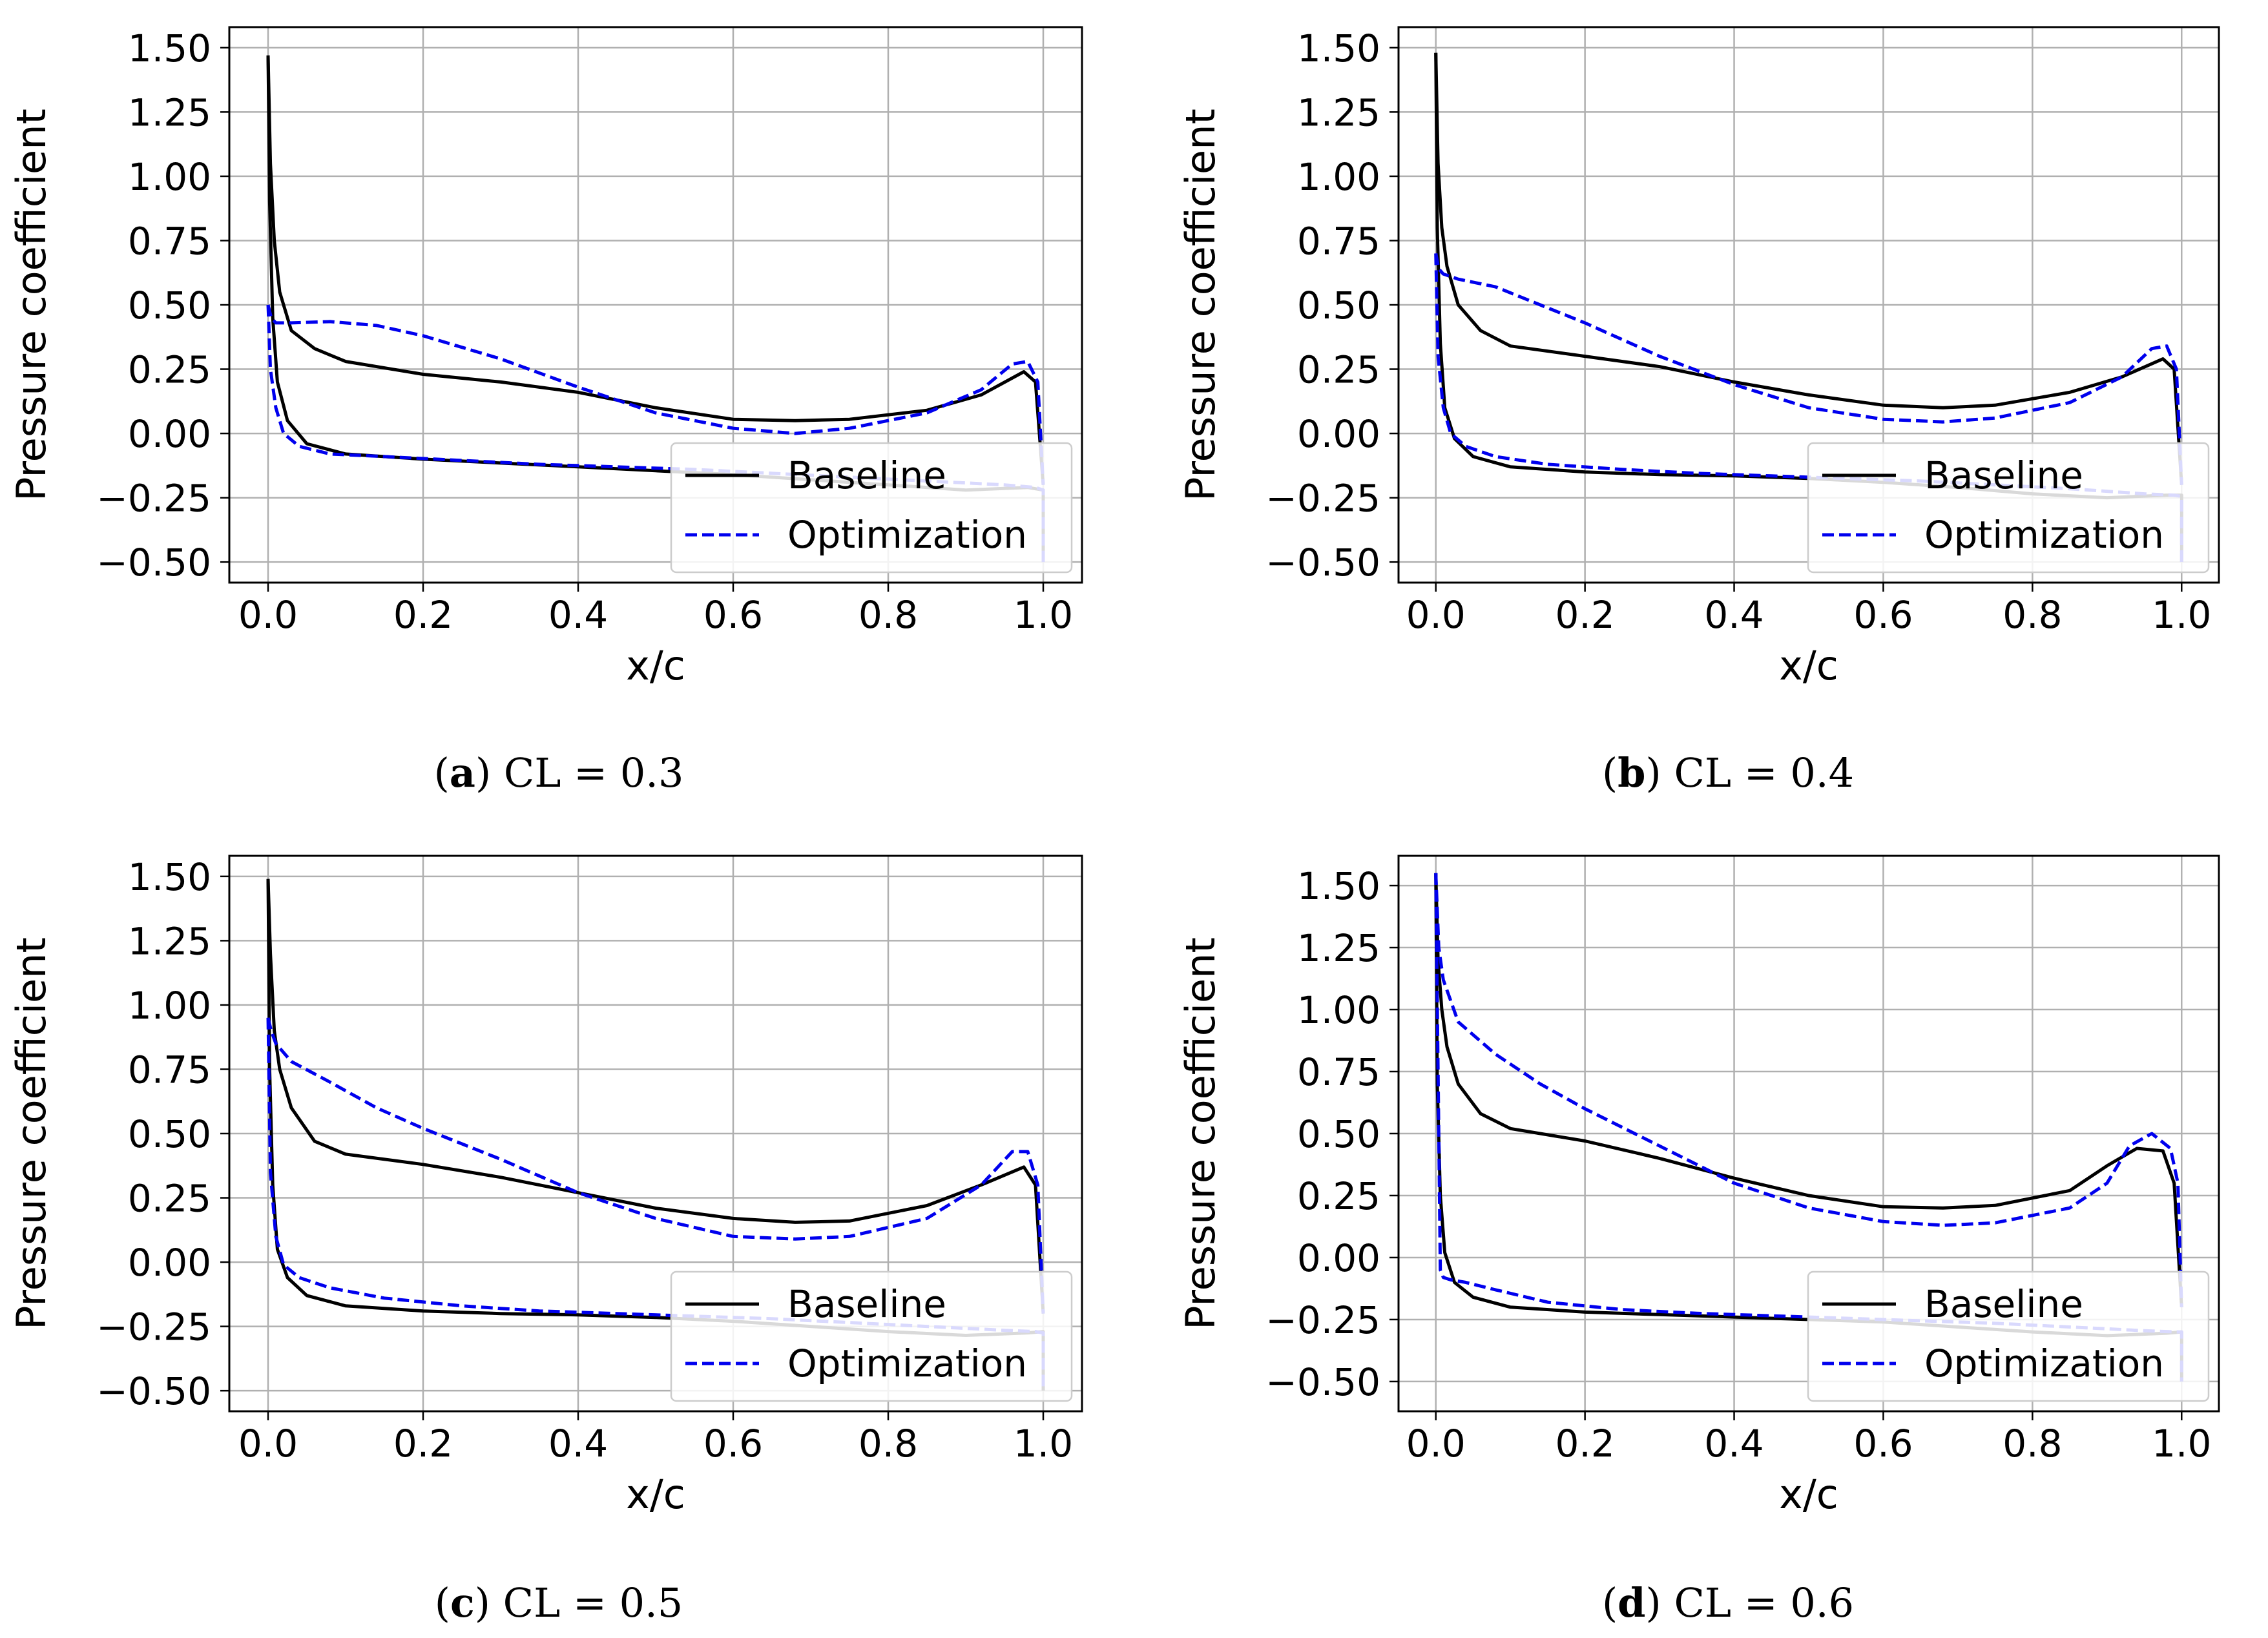 The image size is (2268, 1638). I want to click on caption-letter: a, so click(462, 772).